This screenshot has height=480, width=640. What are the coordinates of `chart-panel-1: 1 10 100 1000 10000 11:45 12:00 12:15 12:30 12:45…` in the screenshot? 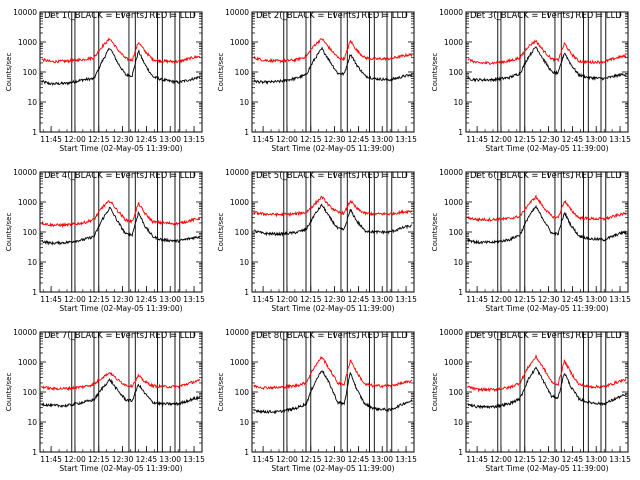 It's located at (105, 80).